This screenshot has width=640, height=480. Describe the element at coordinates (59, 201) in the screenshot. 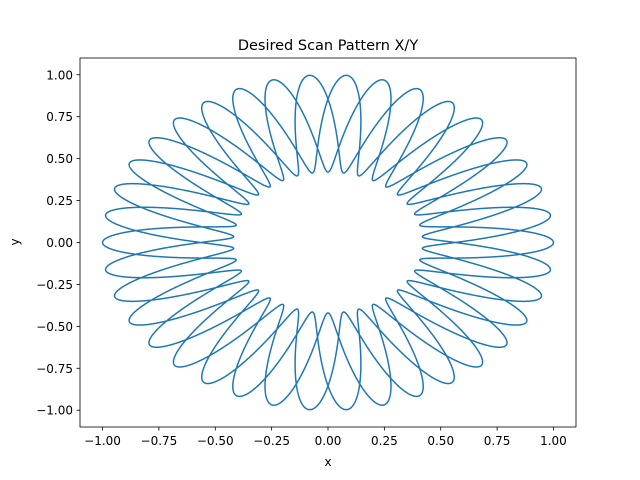

I see `y-tick-label: 0.25` at that location.